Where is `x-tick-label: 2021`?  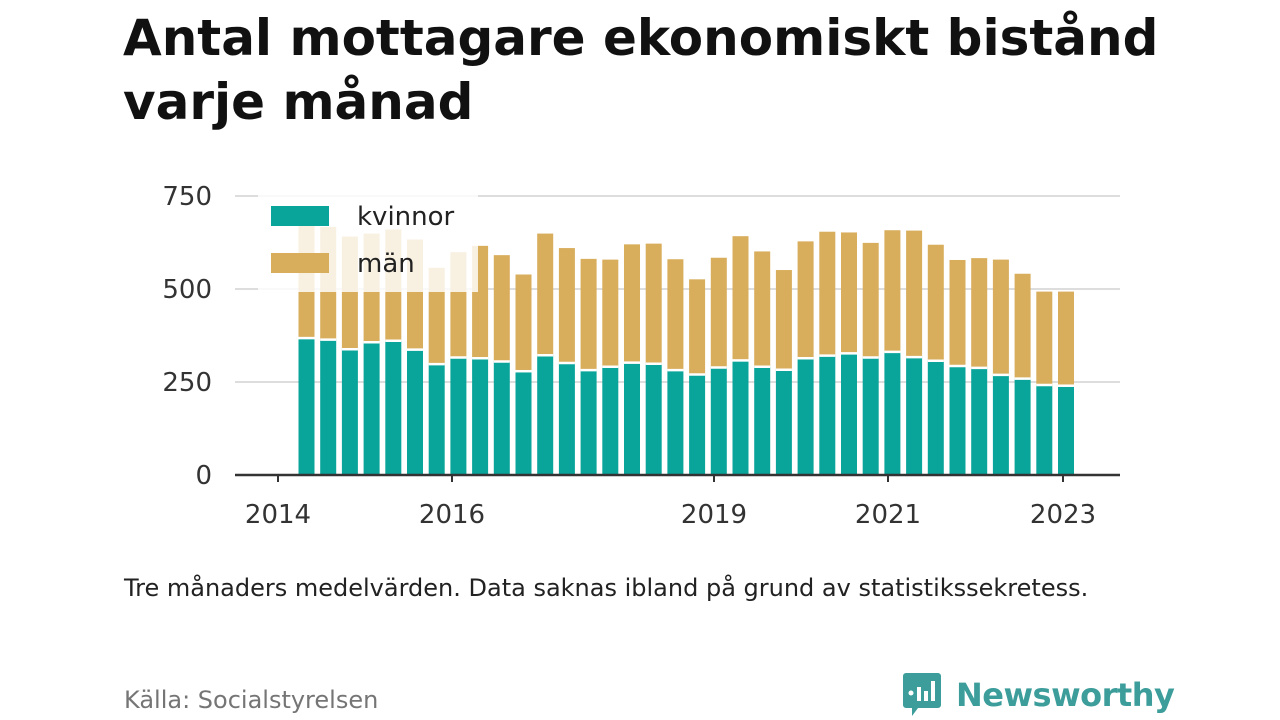 x-tick-label: 2021 is located at coordinates (888, 515).